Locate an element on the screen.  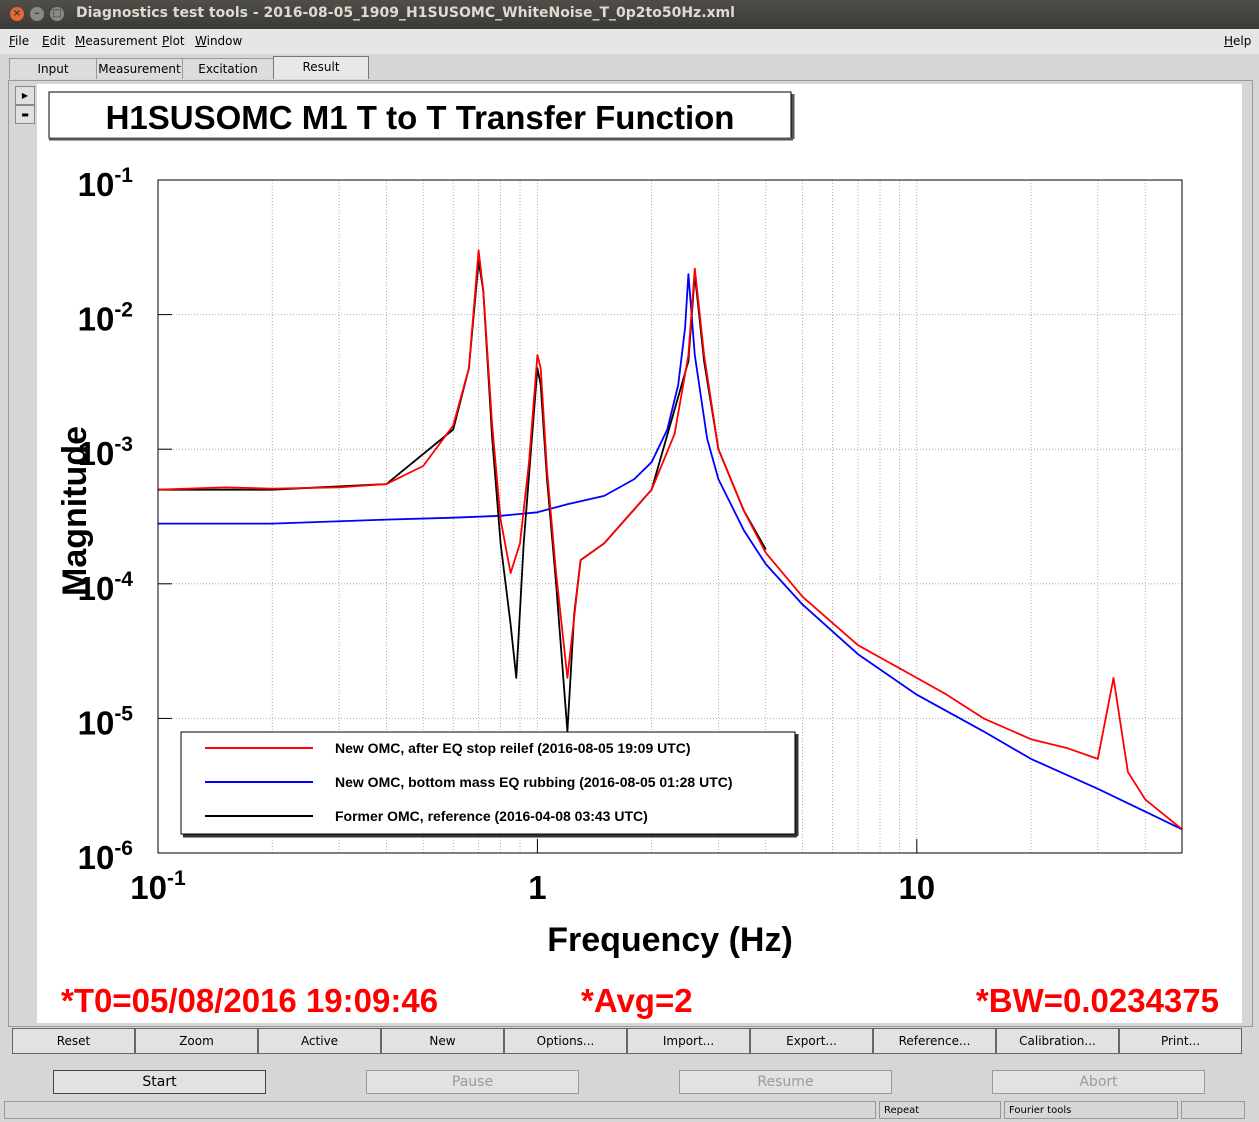
menu-help: Help is located at coordinates (1238, 41).